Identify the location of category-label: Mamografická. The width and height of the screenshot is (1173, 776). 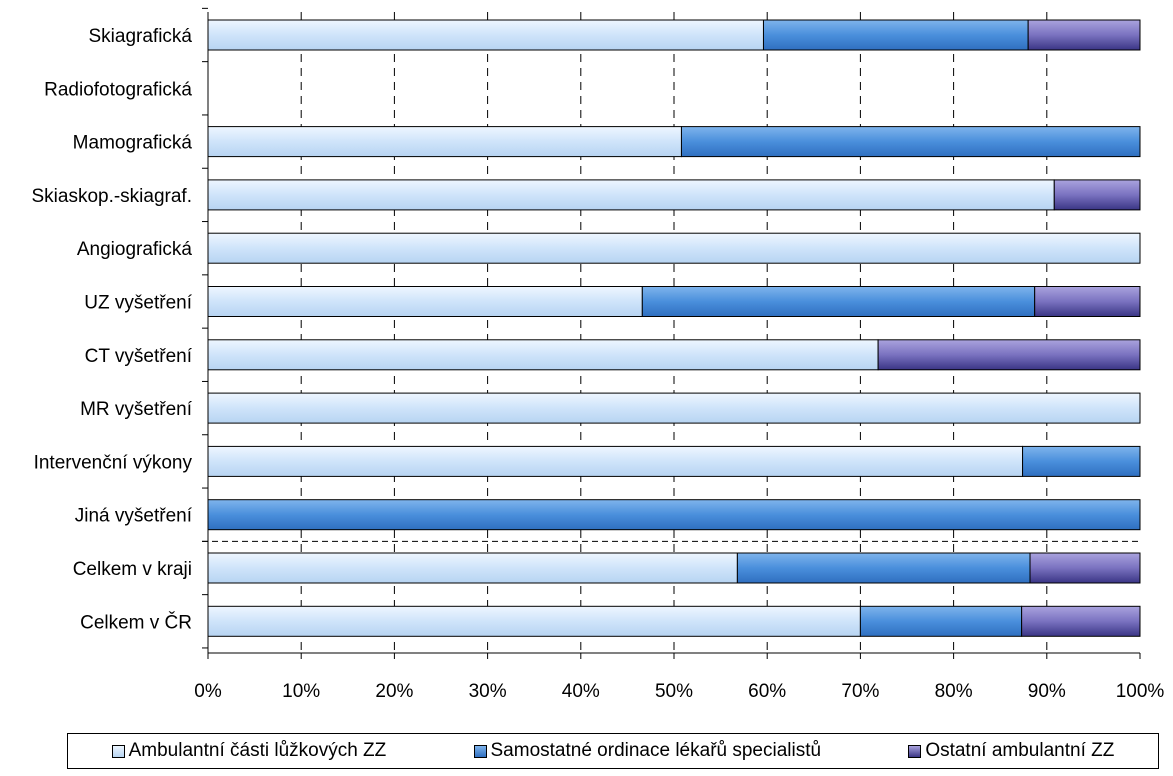
(133, 143).